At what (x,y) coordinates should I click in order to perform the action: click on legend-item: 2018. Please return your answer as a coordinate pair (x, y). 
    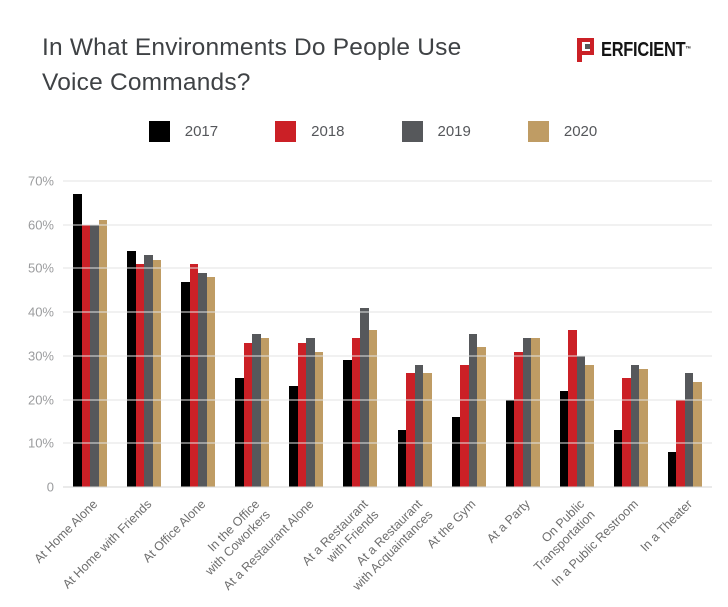
    Looking at the image, I should click on (310, 131).